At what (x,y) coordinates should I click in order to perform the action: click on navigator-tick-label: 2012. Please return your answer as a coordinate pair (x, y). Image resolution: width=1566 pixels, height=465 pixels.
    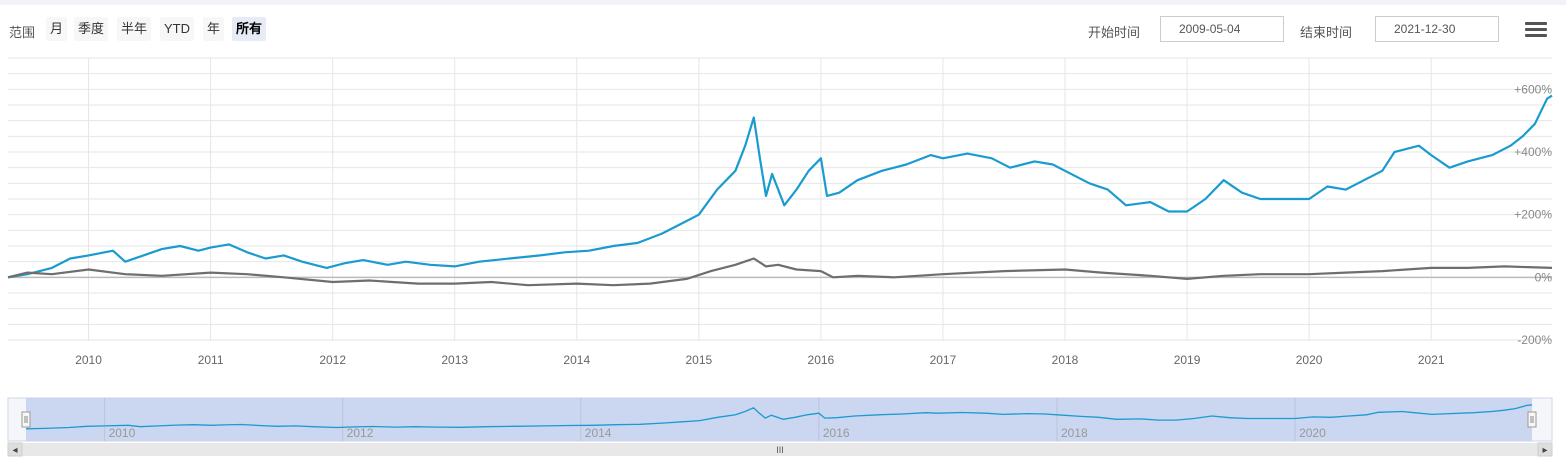
    Looking at the image, I should click on (360, 433).